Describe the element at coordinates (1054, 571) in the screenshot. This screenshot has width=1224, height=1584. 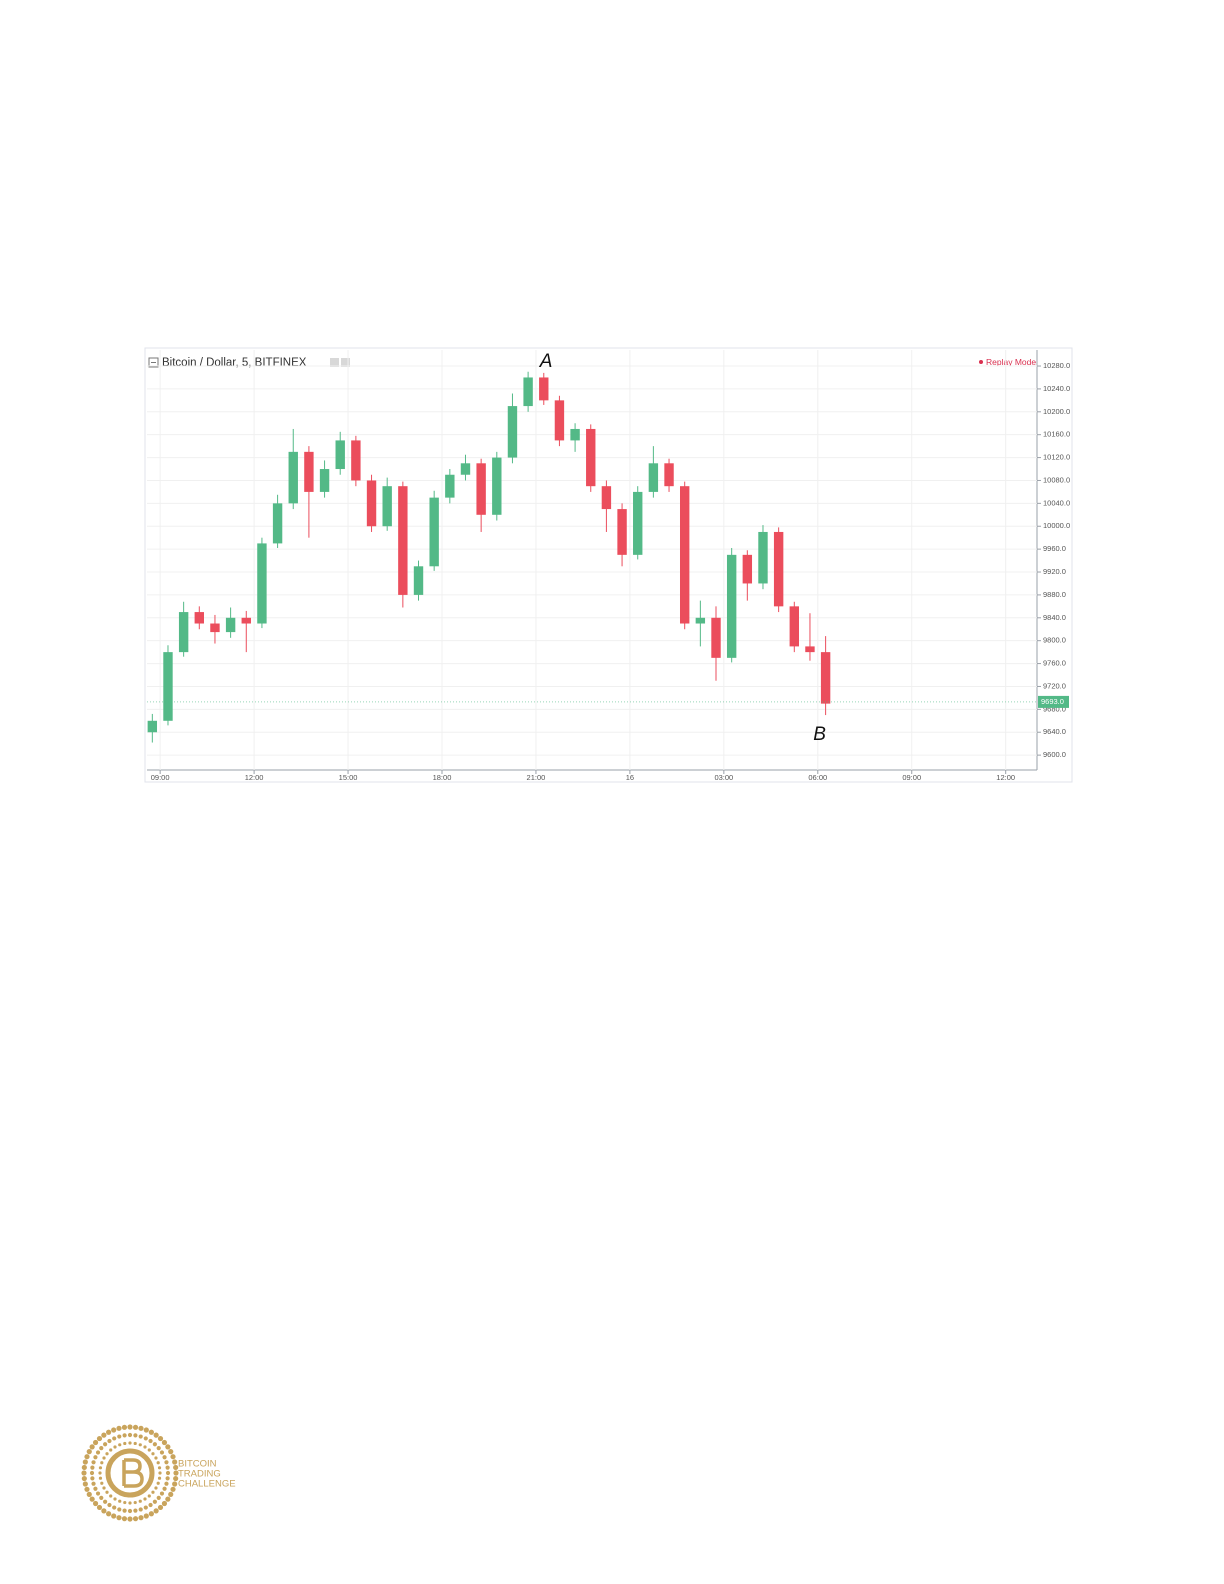
I see `y-tick-label: 9920.0` at that location.